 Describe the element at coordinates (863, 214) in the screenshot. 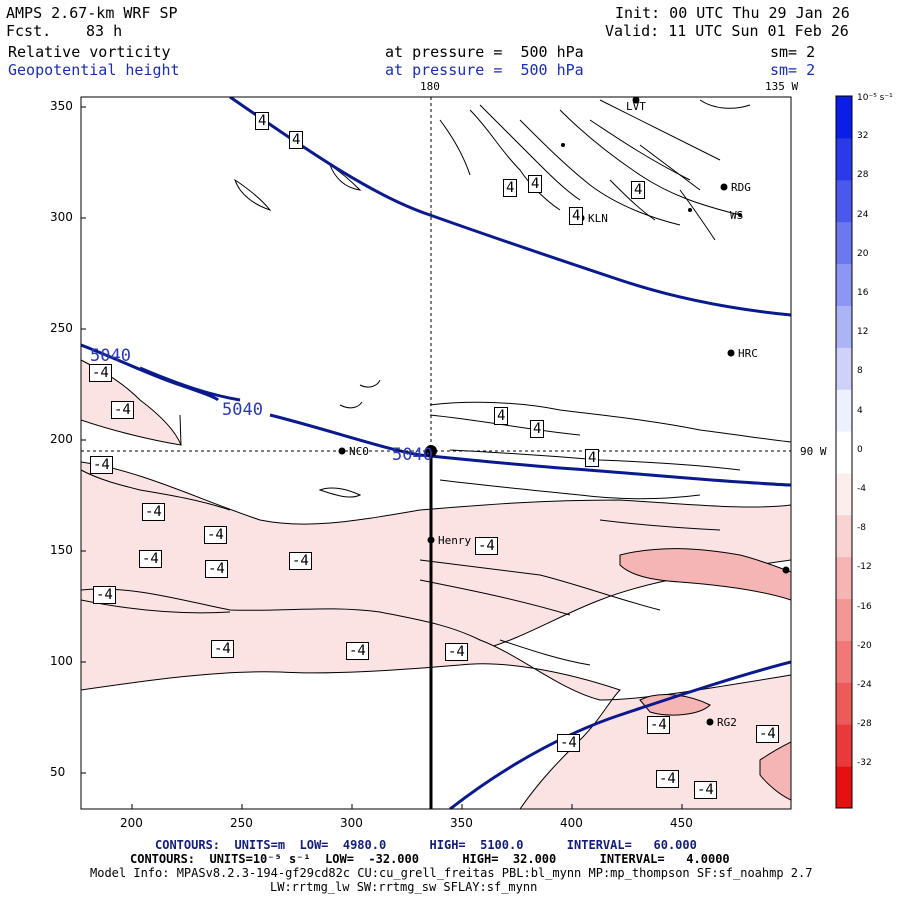

I see `colorbar-label: 24` at that location.